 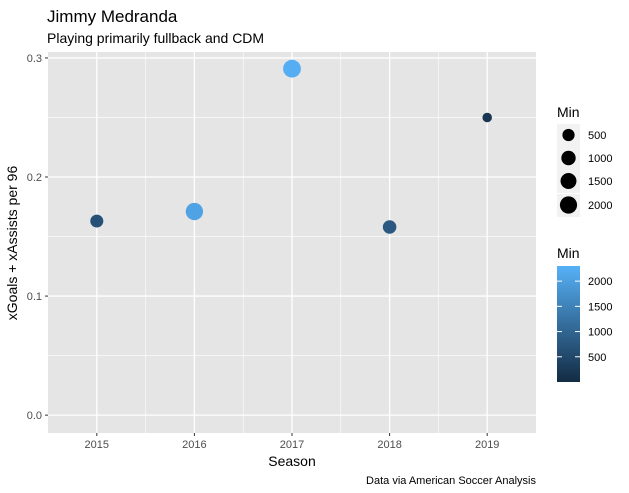 What do you see at coordinates (112, 16) in the screenshot?
I see `chart-title: Jimmy Medranda` at bounding box center [112, 16].